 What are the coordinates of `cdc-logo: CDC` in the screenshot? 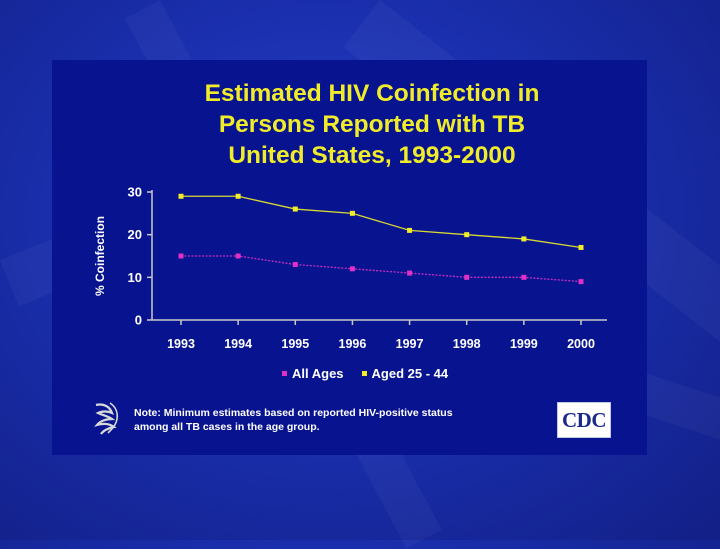 It's located at (584, 420).